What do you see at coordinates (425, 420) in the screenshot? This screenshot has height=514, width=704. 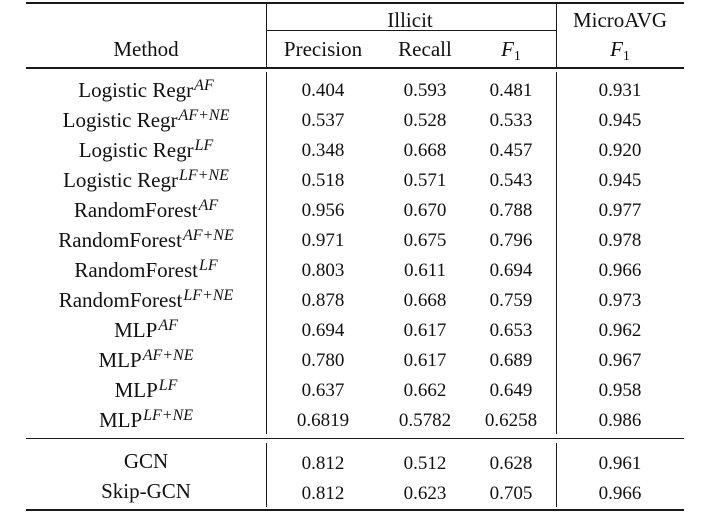 I see `recall-cell: 0.5782` at bounding box center [425, 420].